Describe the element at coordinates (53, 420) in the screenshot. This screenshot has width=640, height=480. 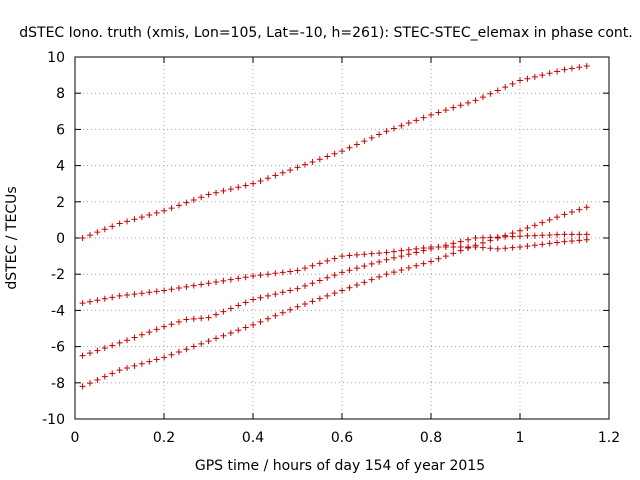
I see `y-tick-label: -10` at that location.